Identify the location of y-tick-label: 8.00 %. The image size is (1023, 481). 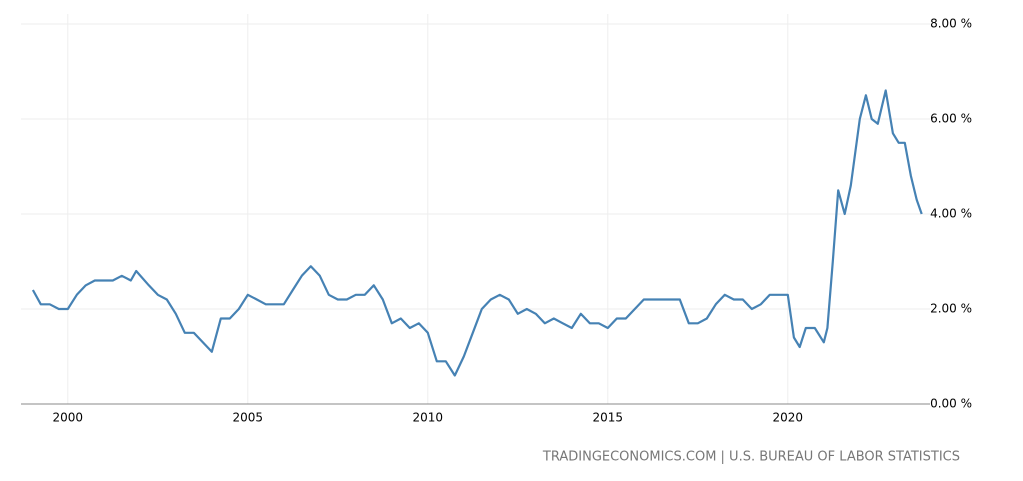
(951, 24).